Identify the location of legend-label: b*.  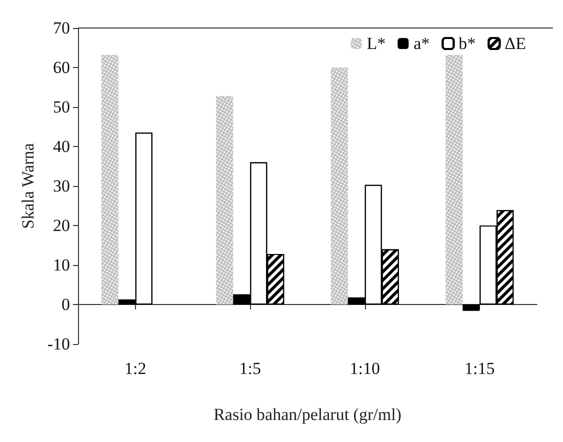
(467, 43).